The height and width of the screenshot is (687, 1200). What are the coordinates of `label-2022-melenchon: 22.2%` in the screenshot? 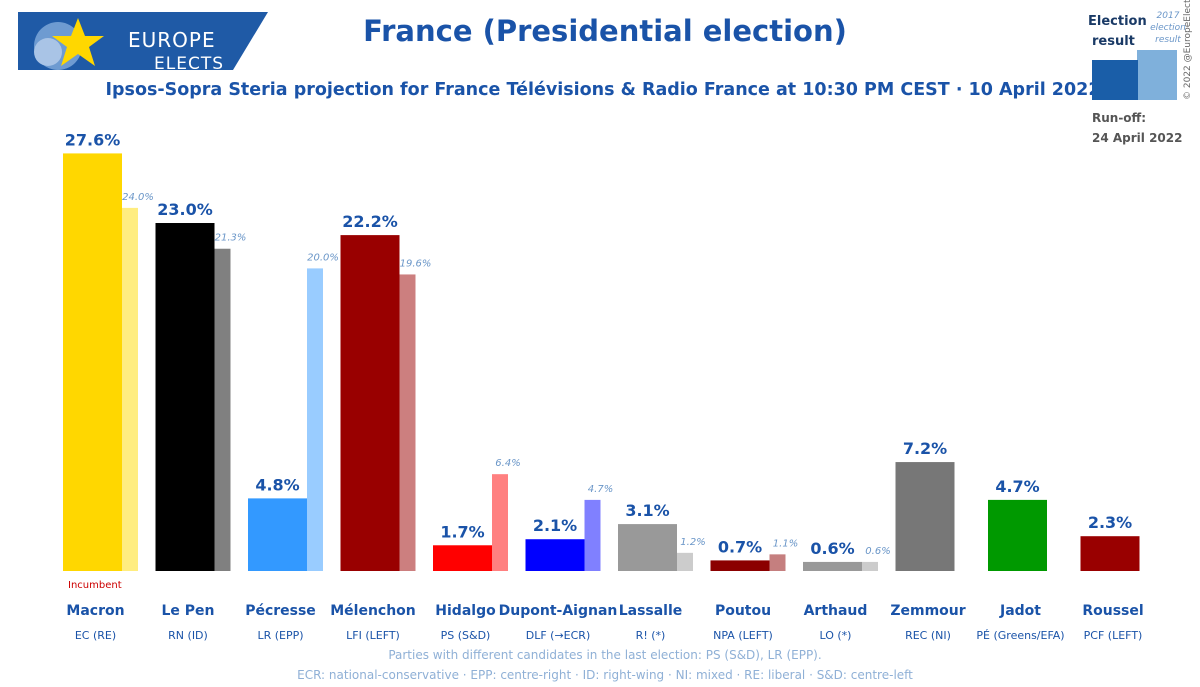 It's located at (370, 221).